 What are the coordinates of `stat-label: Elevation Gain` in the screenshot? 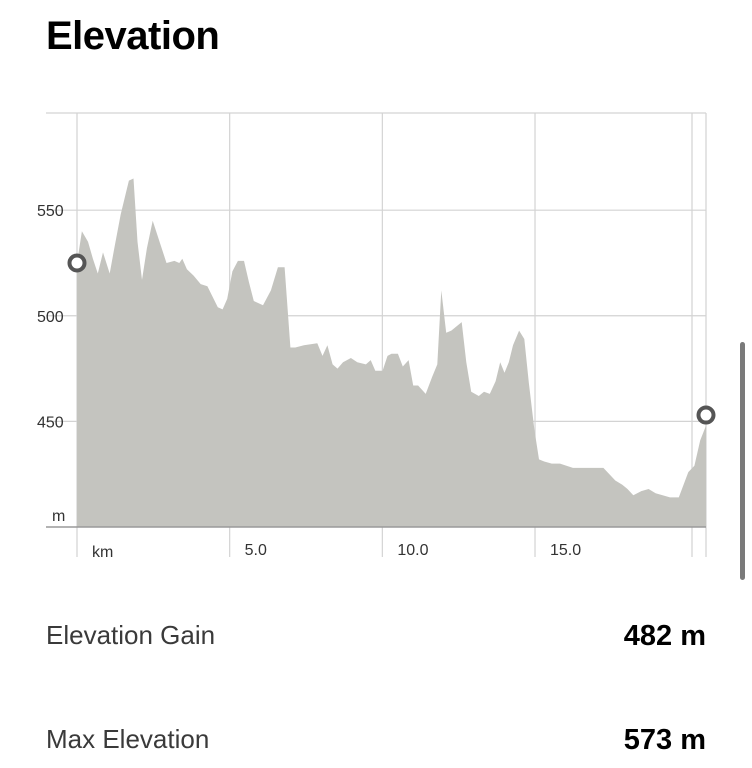 It's located at (131, 635).